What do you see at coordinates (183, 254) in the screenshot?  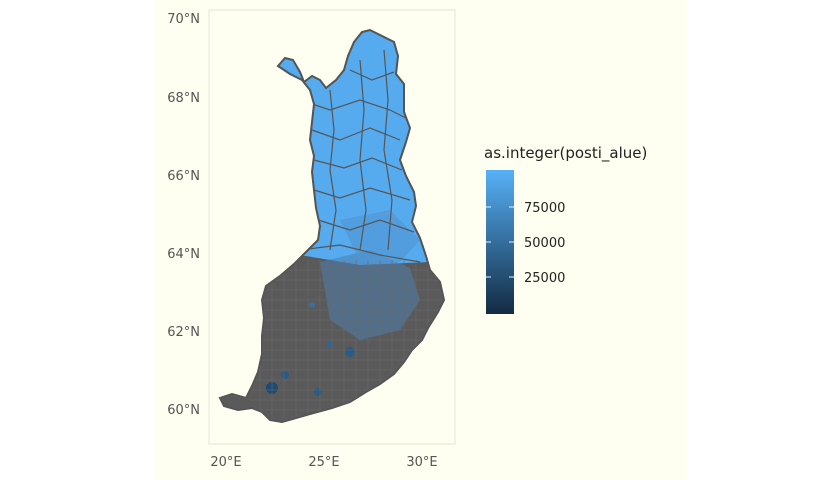 I see `y-tick-64: 64°N` at bounding box center [183, 254].